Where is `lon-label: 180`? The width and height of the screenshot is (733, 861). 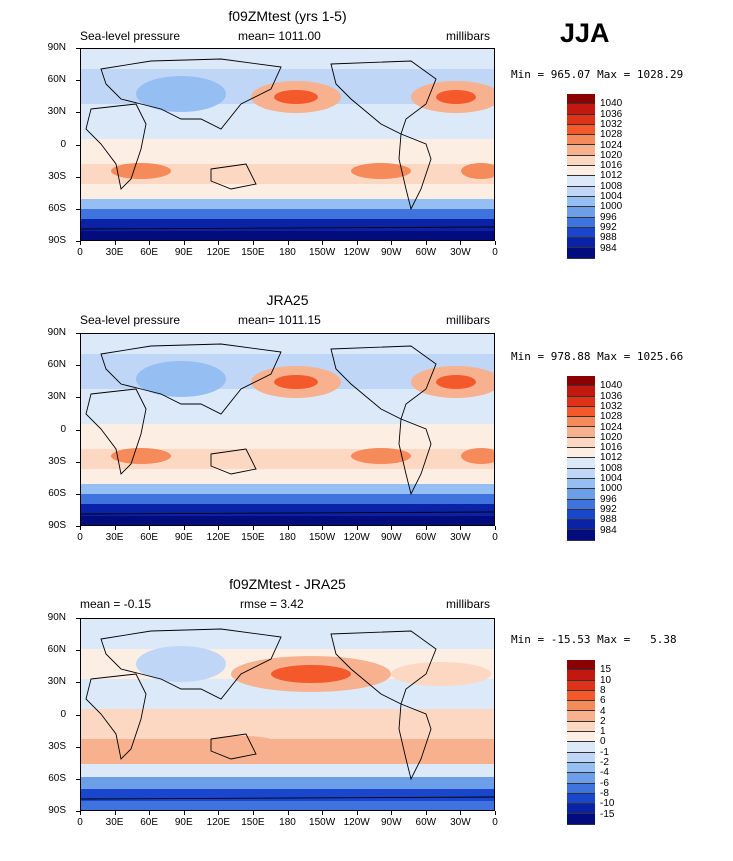 lon-label: 180 is located at coordinates (287, 822).